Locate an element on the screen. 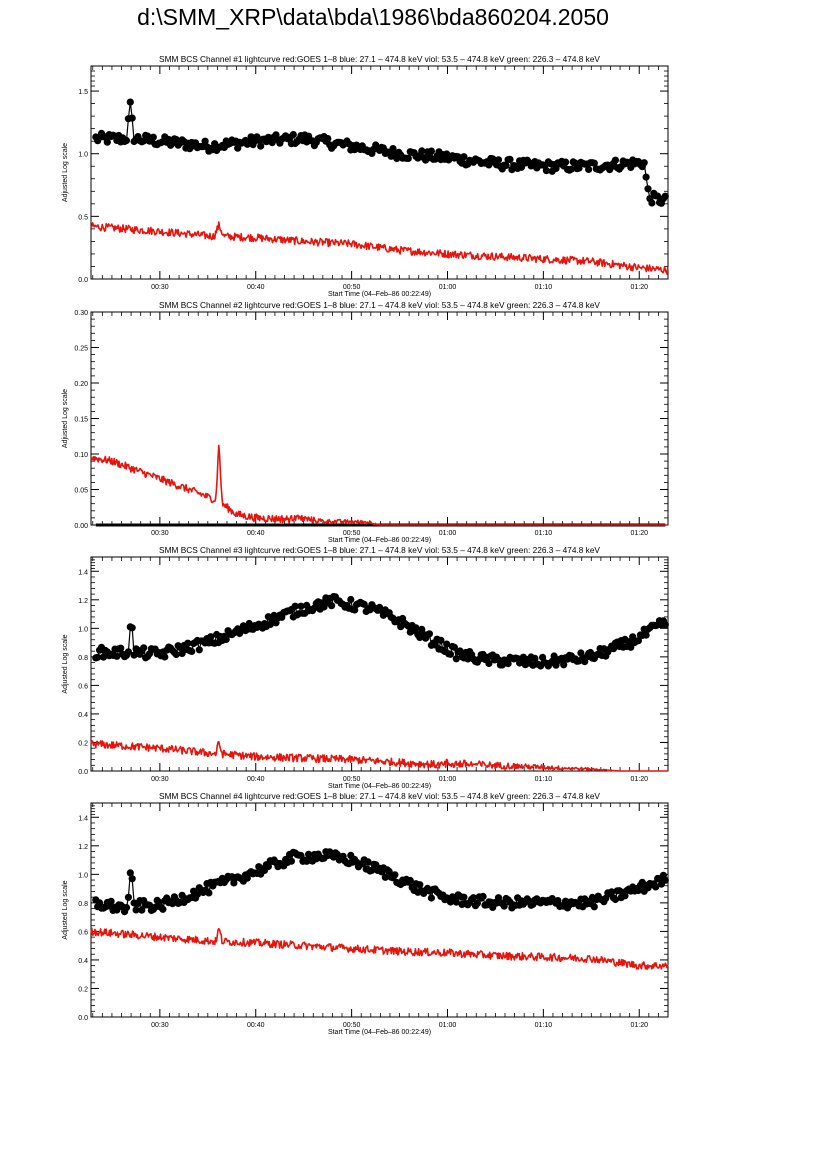 This screenshot has width=826, height=1169. page-title: d:\SMM_XRP\data\bda\1986\bda860204.2050 is located at coordinates (373, 17).